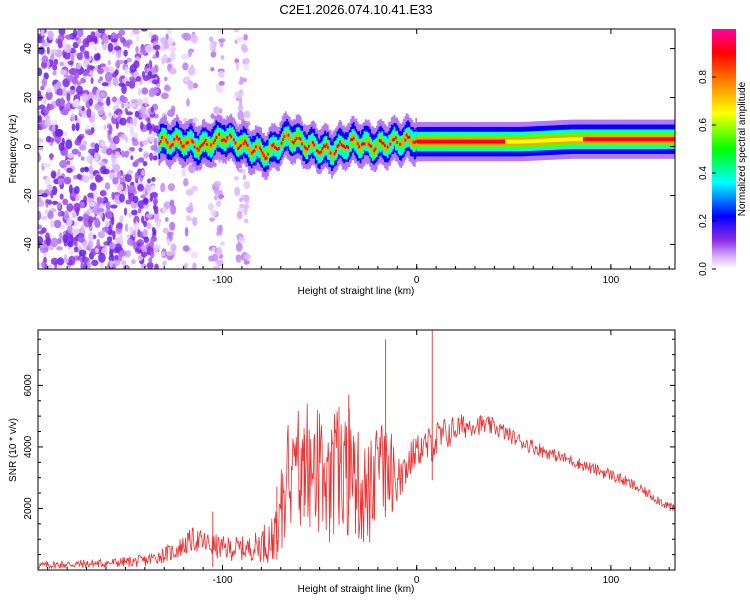 The image size is (750, 600). Describe the element at coordinates (742, 148) in the screenshot. I see `colorbar-label: Normalized spectral amplitude` at that location.